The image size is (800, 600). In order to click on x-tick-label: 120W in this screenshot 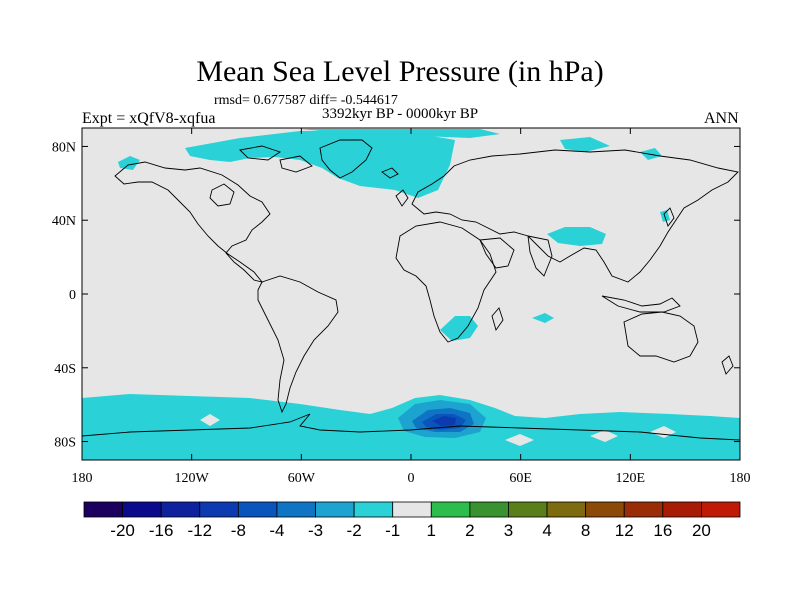, I will do `click(192, 478)`.